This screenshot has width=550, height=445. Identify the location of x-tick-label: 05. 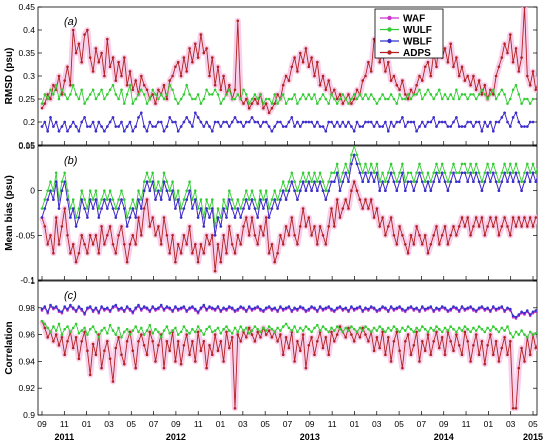
(399, 424).